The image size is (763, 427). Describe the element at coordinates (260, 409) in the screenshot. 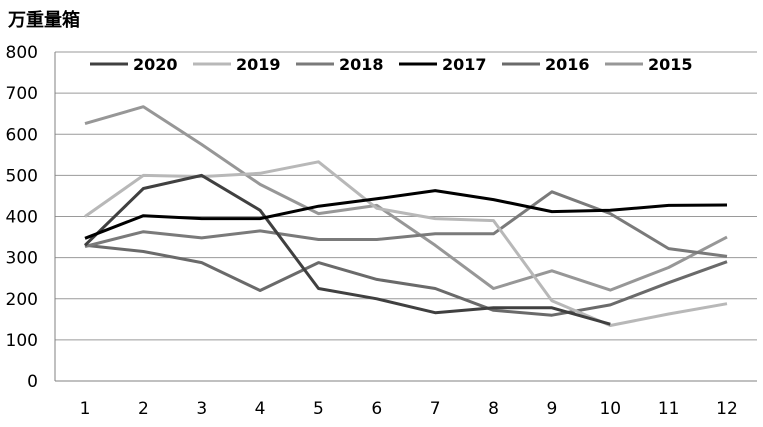

I see `x-tick-label: 4` at that location.